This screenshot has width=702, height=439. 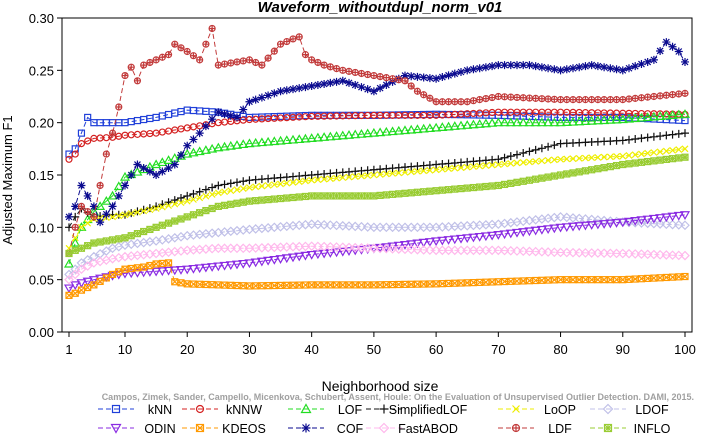 What do you see at coordinates (630, 429) in the screenshot?
I see `legend-entry: INFLO` at bounding box center [630, 429].